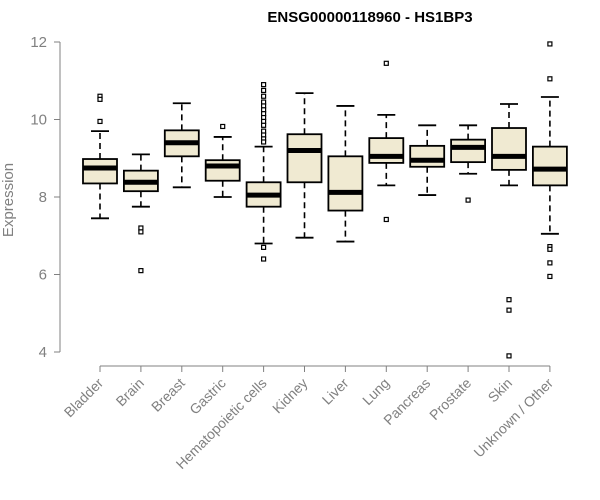  Describe the element at coordinates (450, 399) in the screenshot. I see `x-tick-label: Prostate` at that location.